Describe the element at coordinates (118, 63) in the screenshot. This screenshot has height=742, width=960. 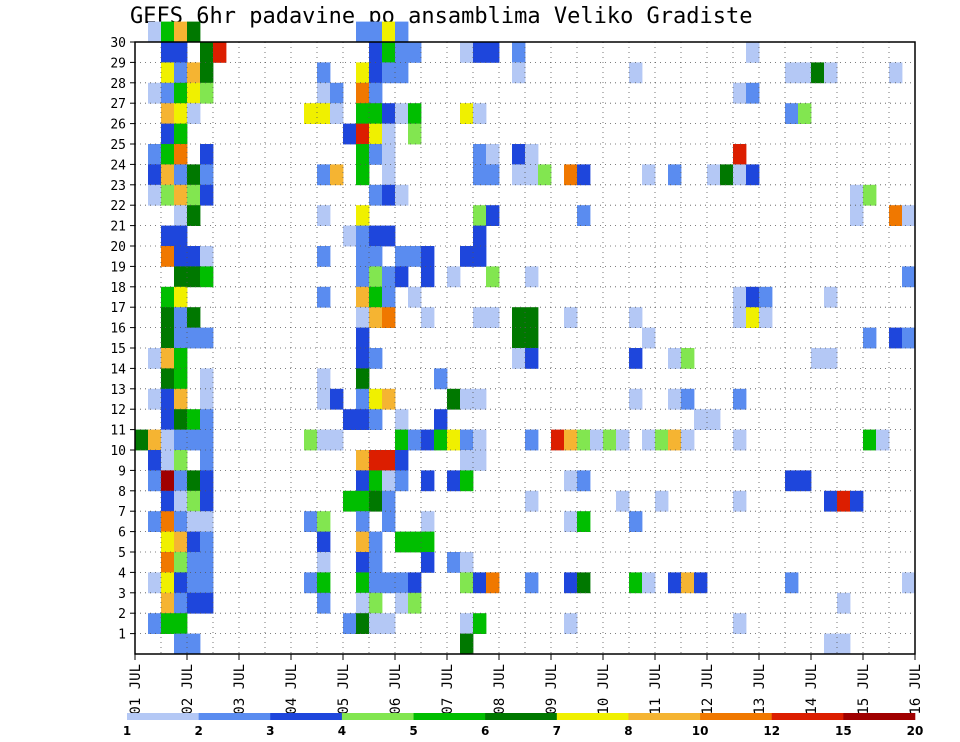
I see `y-tick-label: 29` at that location.